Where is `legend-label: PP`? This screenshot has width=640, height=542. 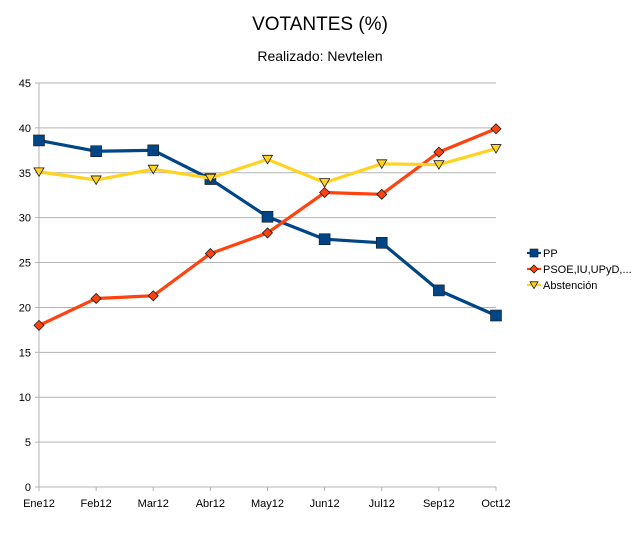
legend-label: PP is located at coordinates (550, 254).